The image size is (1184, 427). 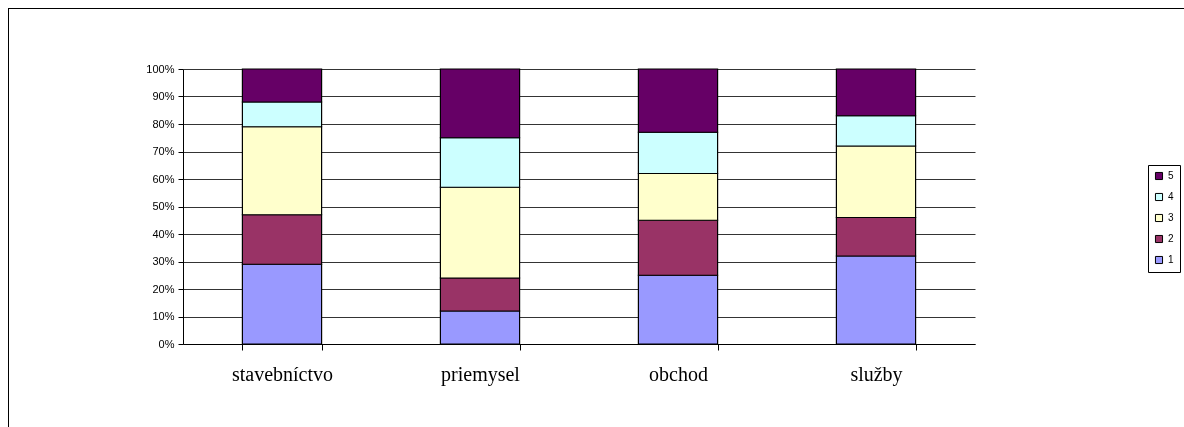 I want to click on y-tick-label: 60%, so click(x=163, y=178).